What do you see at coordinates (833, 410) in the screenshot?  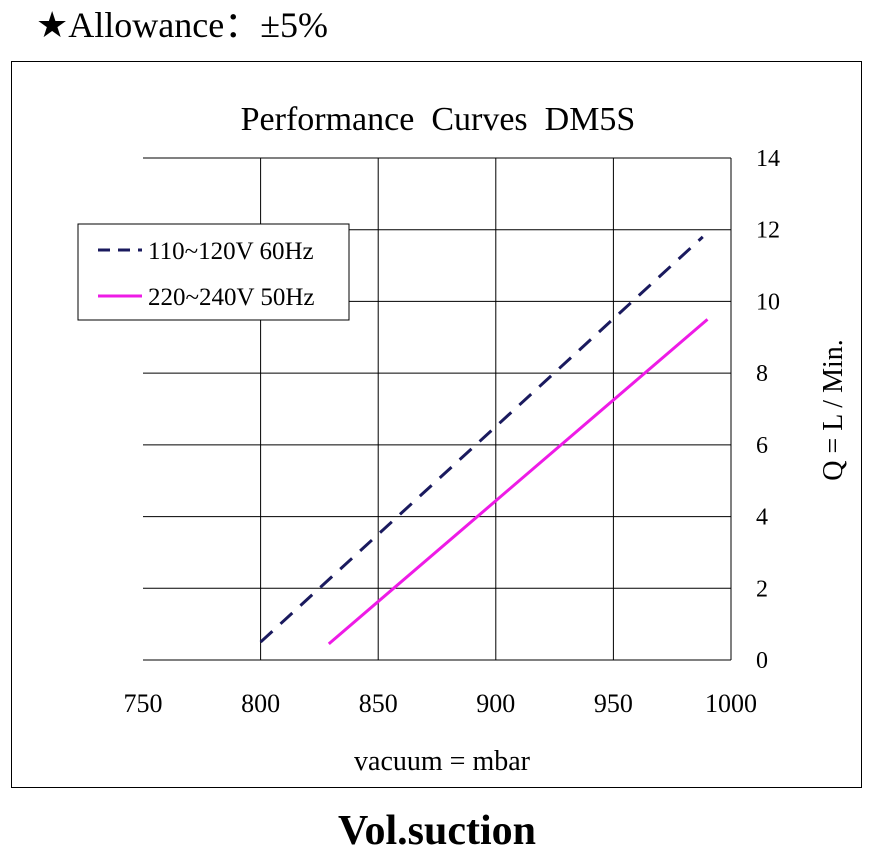 I see `y-axis-label: Q = L / Min.` at bounding box center [833, 410].